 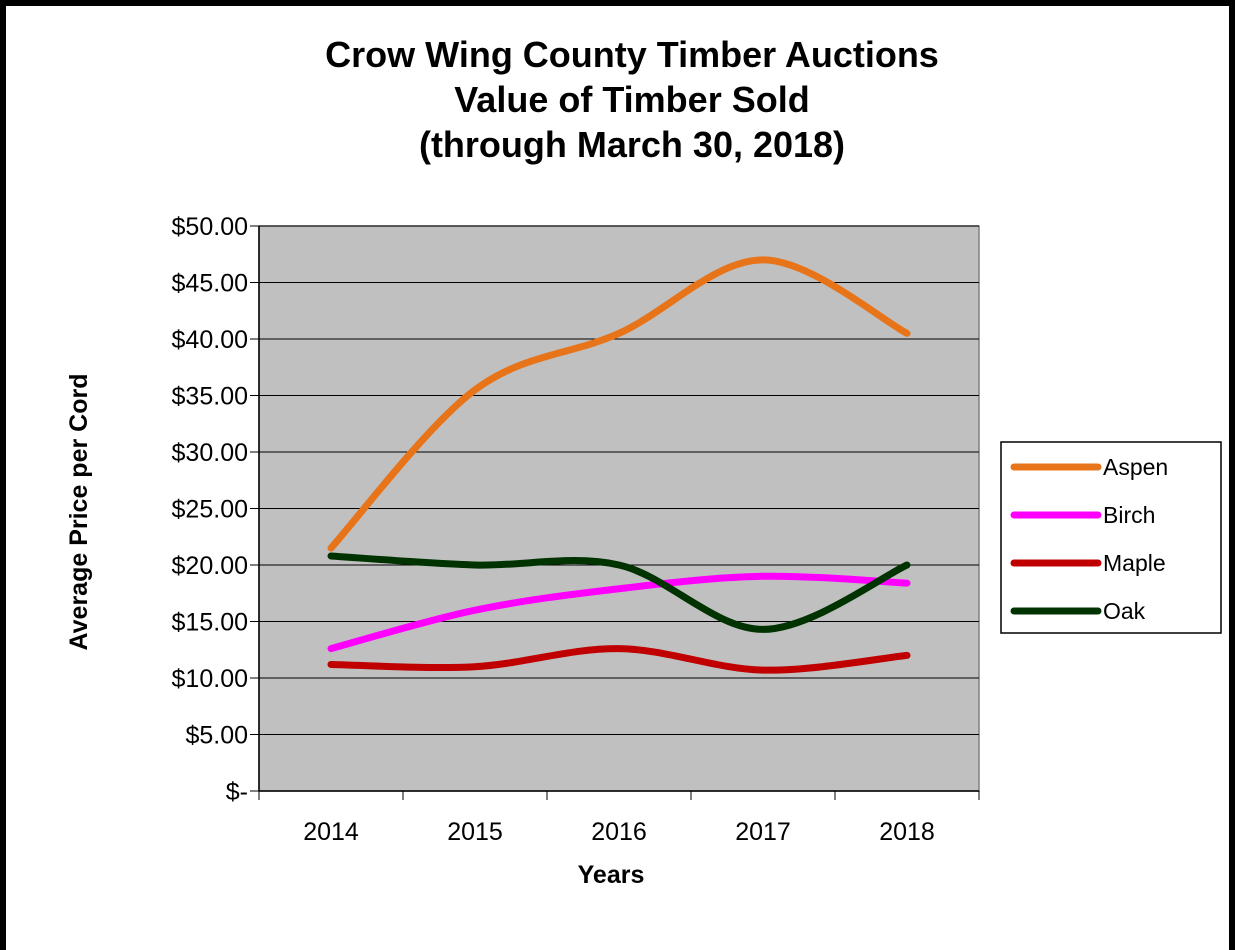 I want to click on title-line-1: Crow Wing County Timber Auctions, so click(x=632, y=54).